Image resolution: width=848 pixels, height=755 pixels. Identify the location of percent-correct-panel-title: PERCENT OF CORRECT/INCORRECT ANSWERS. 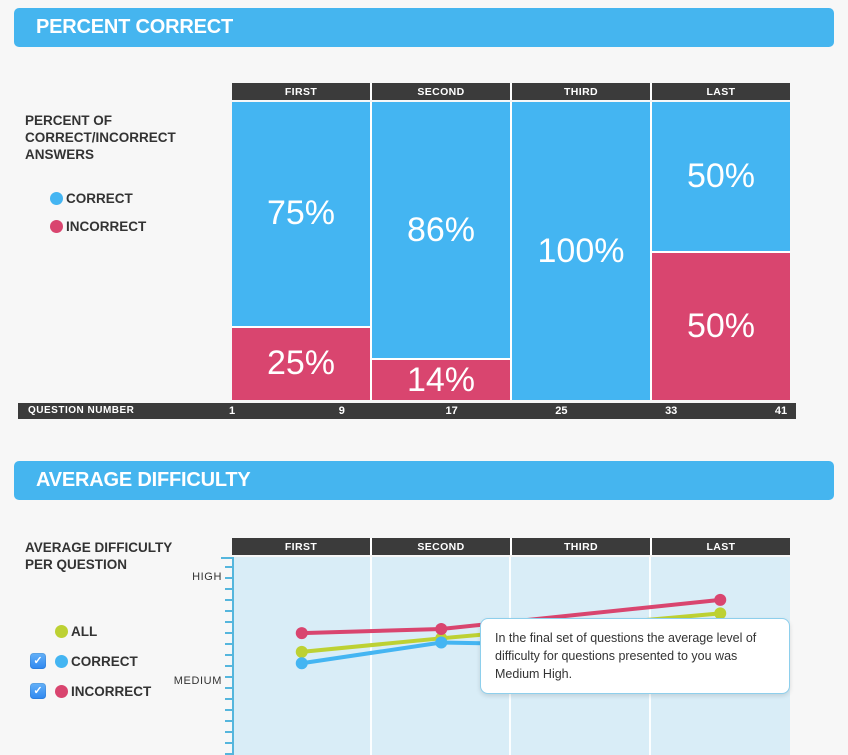
(100, 137).